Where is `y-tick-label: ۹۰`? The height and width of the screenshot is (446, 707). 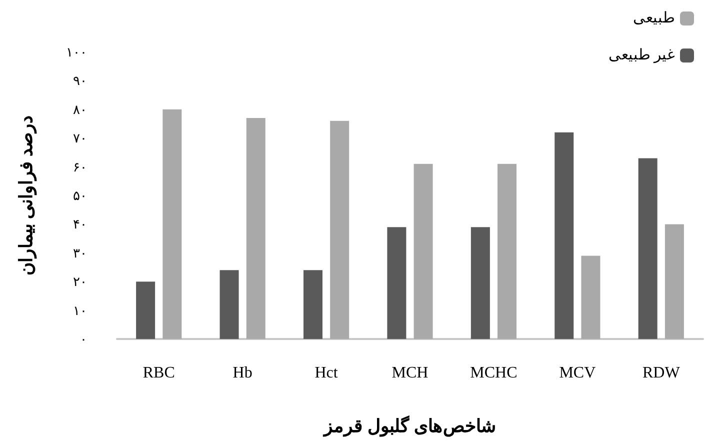 y-tick-label: ۹۰ is located at coordinates (80, 80).